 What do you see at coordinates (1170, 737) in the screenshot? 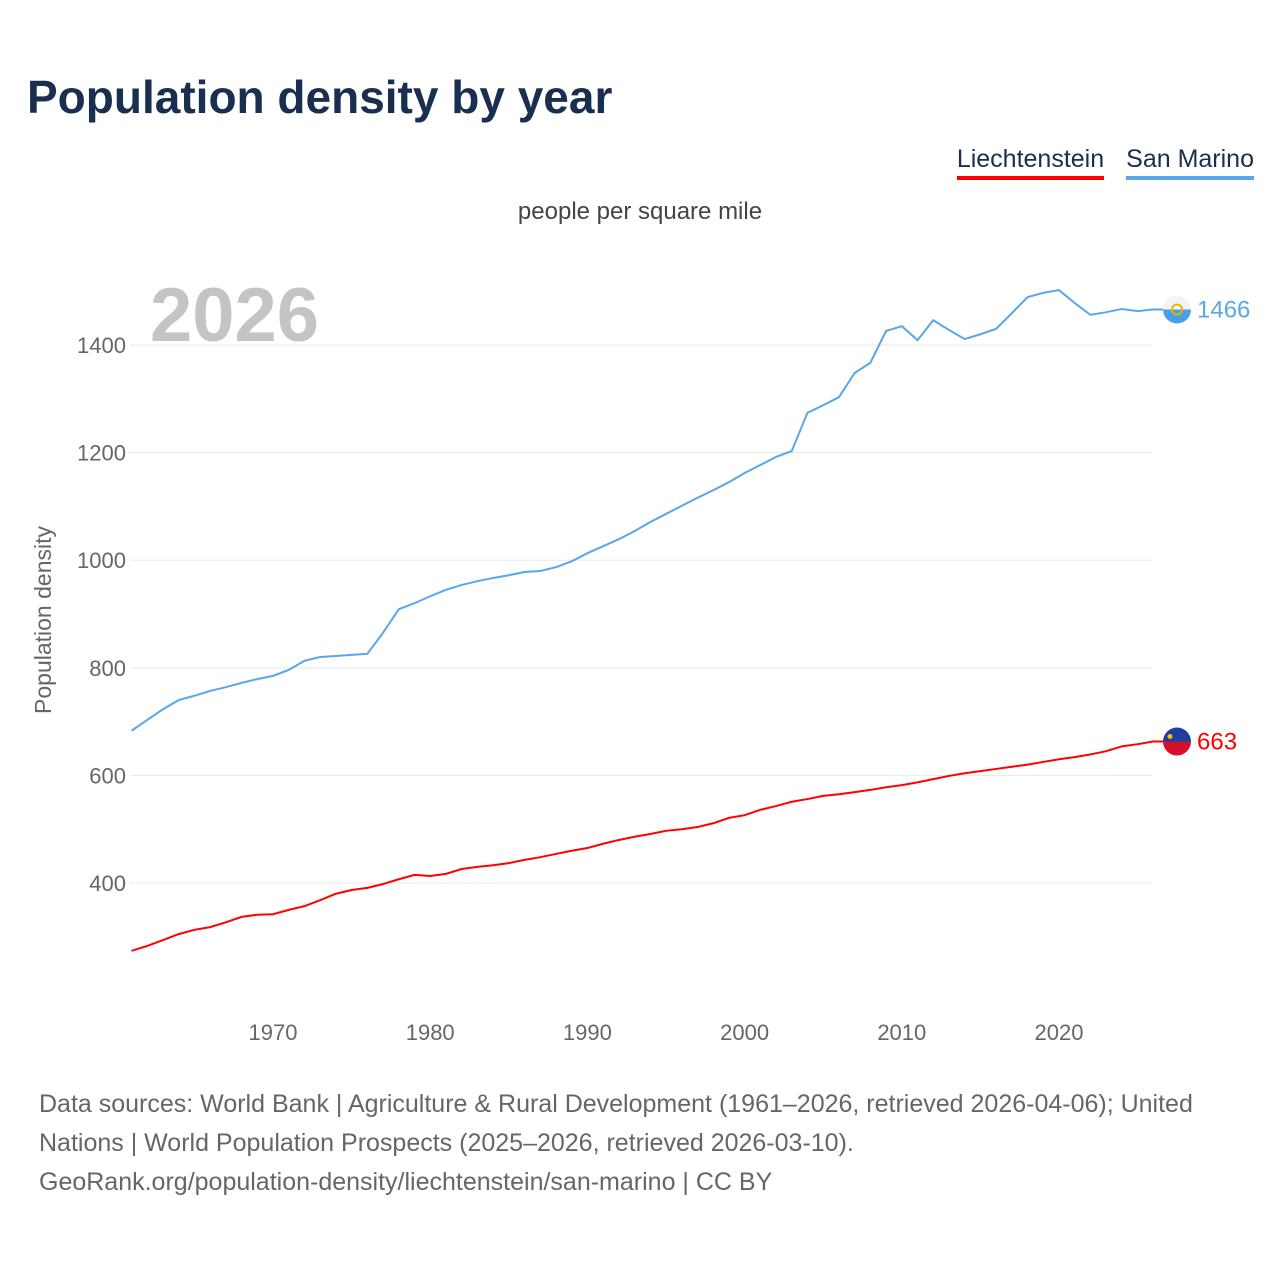
I see `crown-icon` at bounding box center [1170, 737].